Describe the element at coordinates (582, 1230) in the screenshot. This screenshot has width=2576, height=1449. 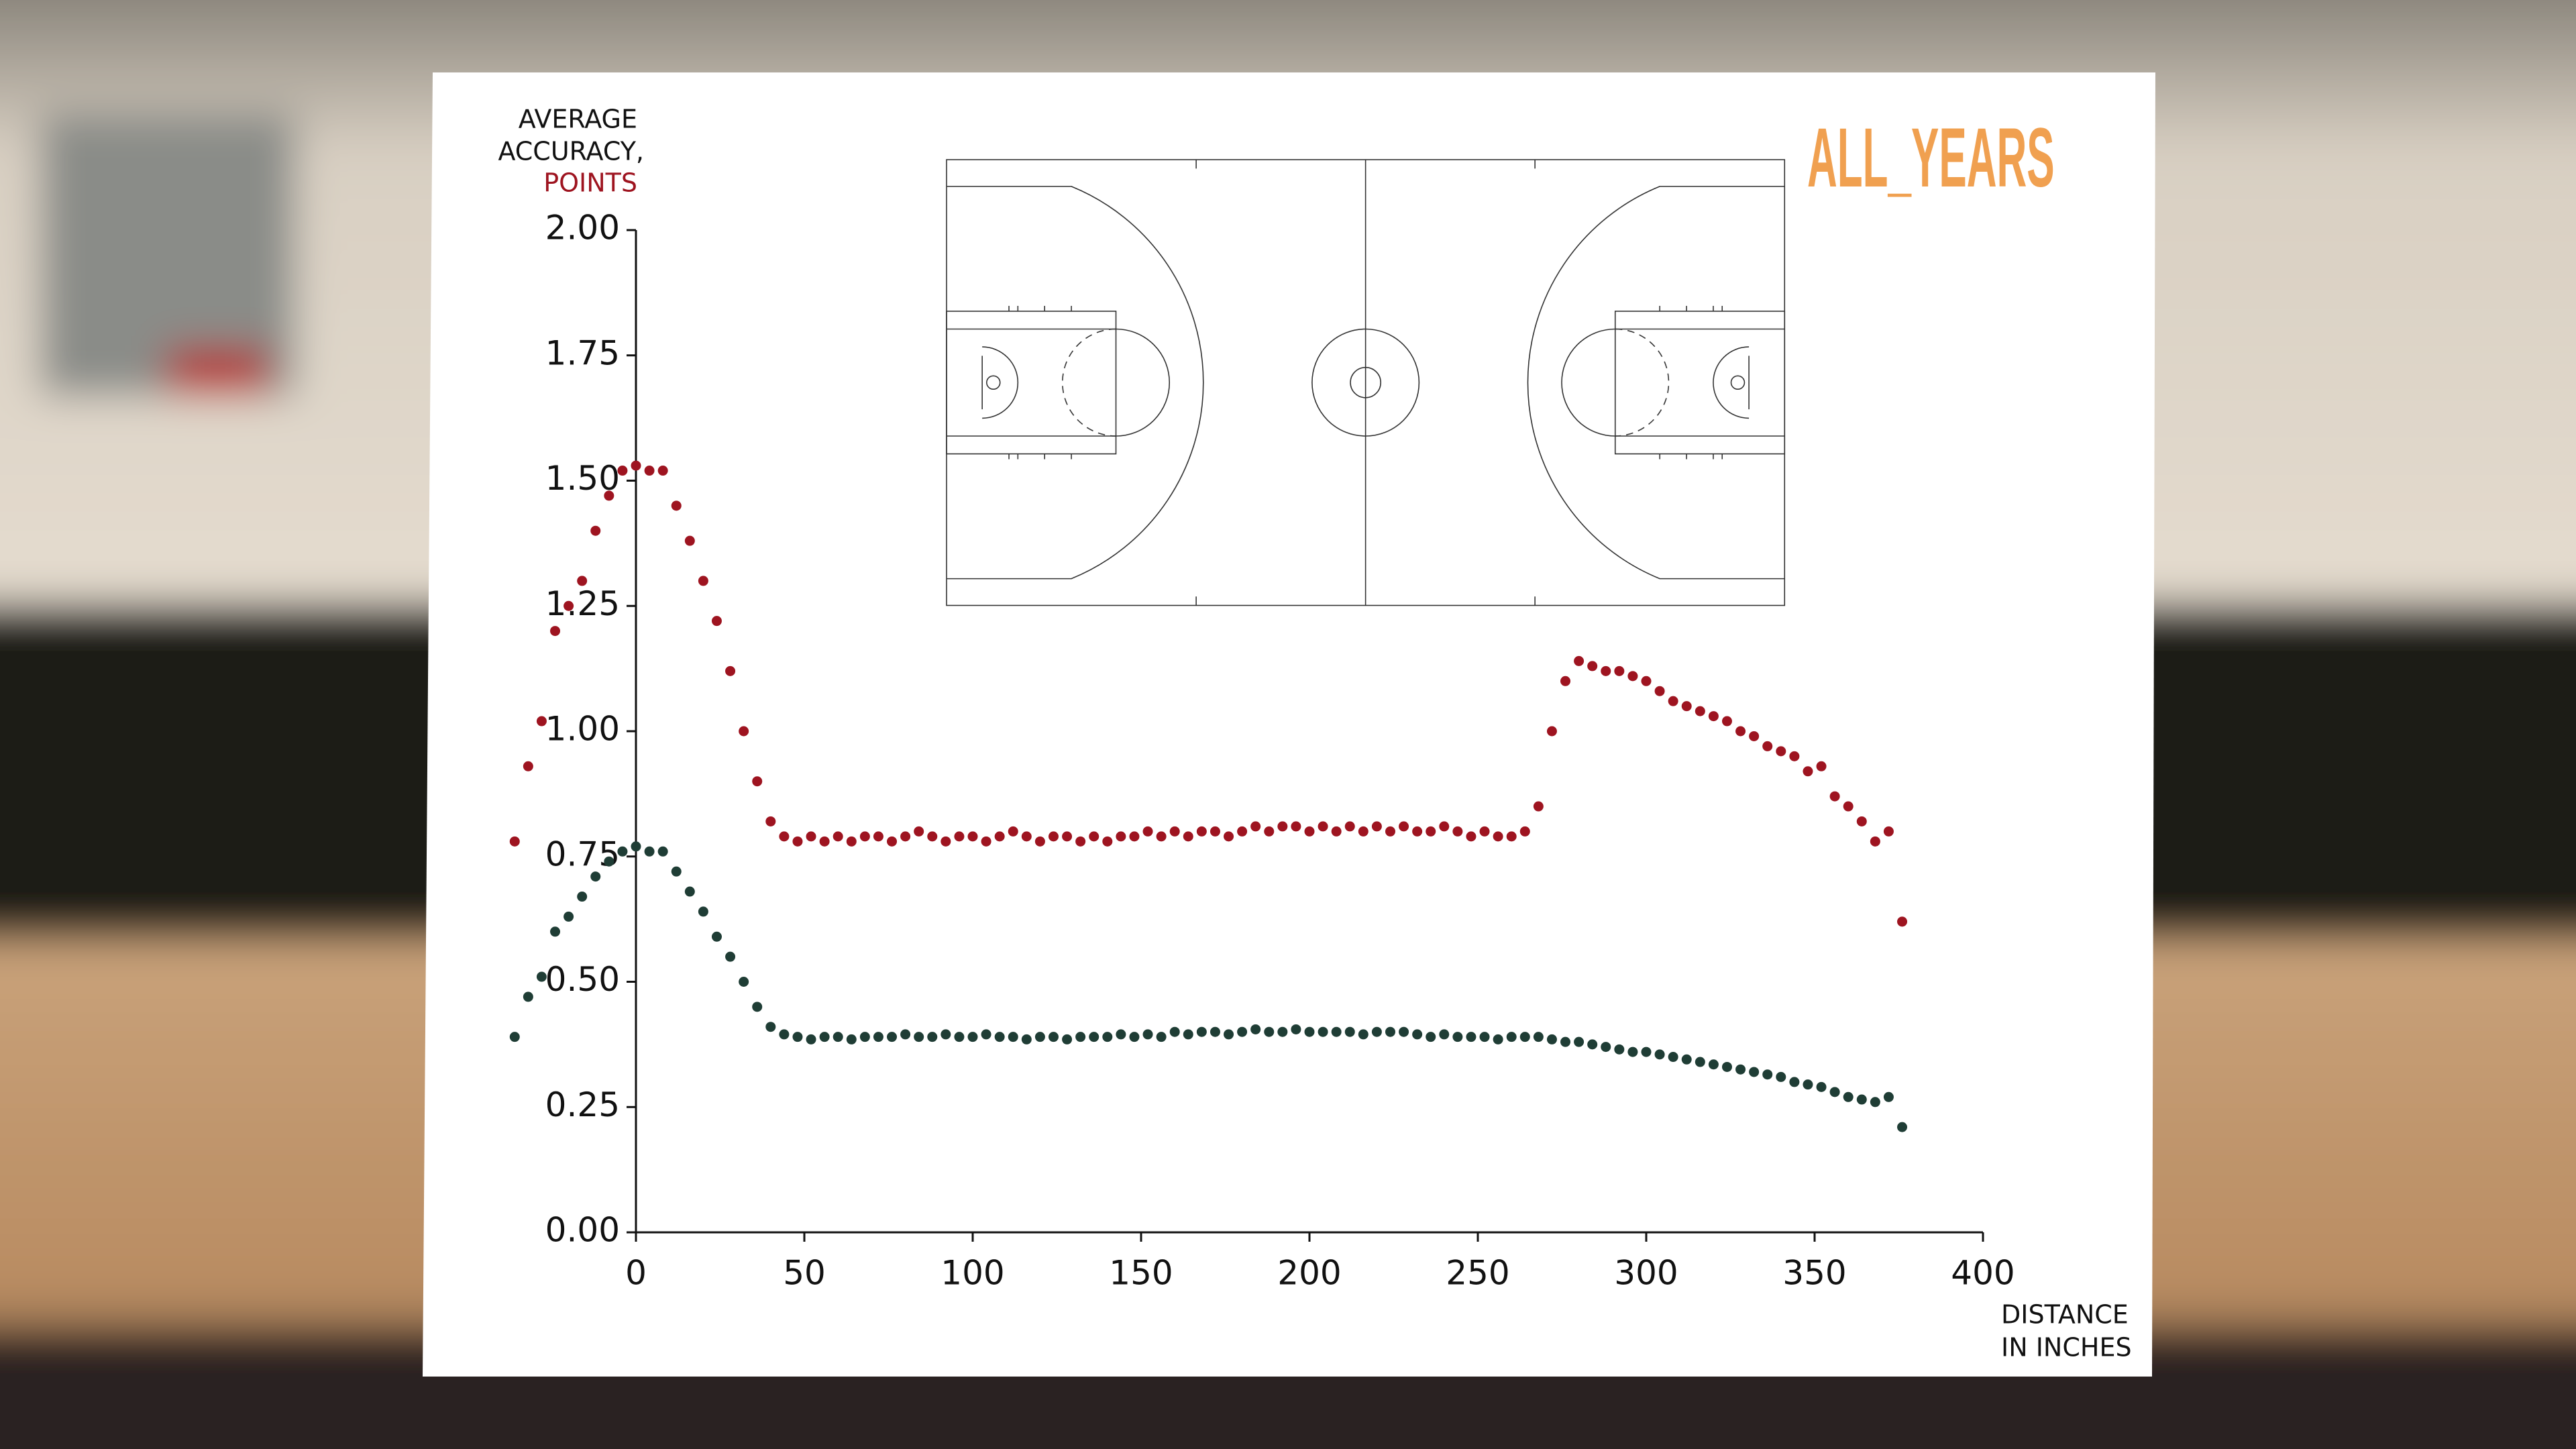
I see `y-tick-label: 0.00` at that location.